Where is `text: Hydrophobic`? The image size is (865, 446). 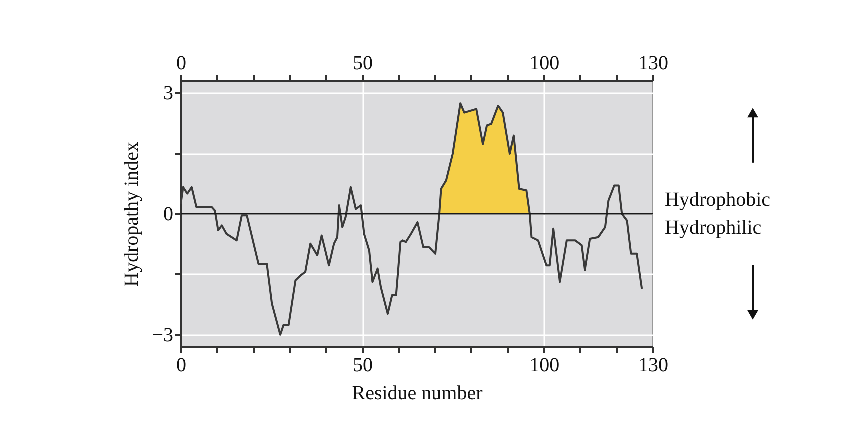
text: Hydrophobic is located at coordinates (718, 200).